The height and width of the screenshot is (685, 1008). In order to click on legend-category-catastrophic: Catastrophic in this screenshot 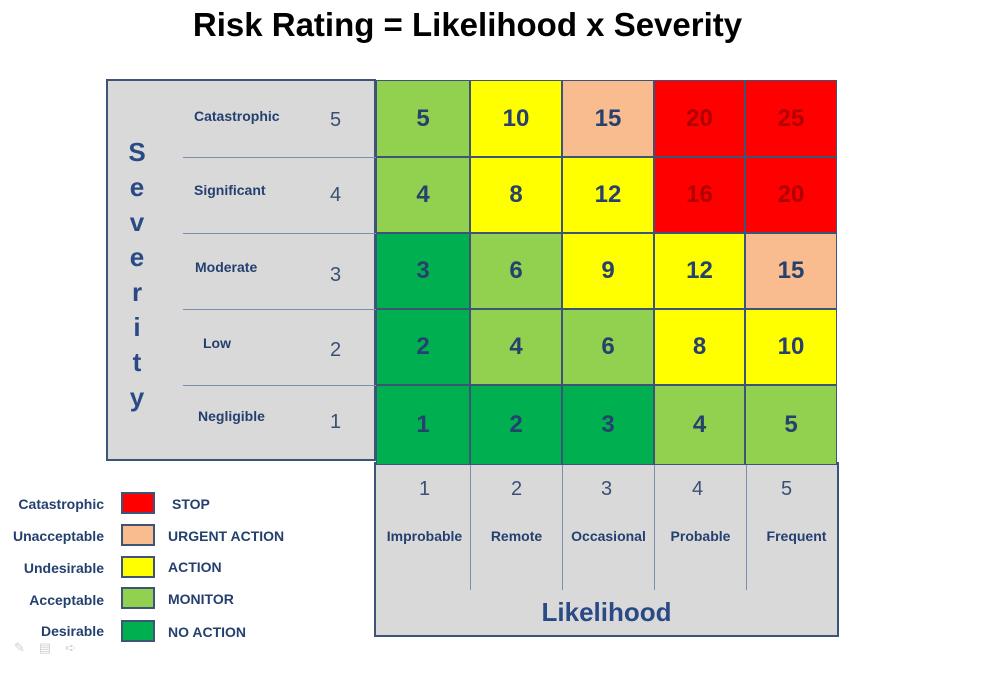, I will do `click(61, 504)`.